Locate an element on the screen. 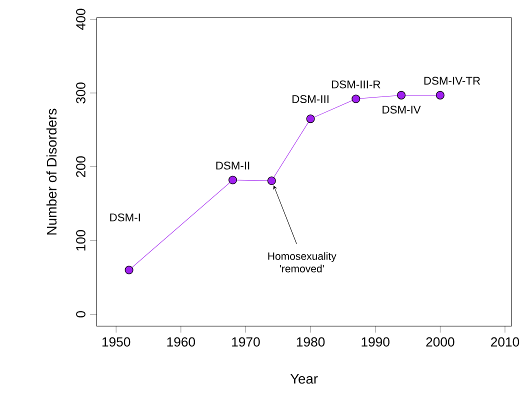  annotation: DSM-III-R is located at coordinates (356, 84).